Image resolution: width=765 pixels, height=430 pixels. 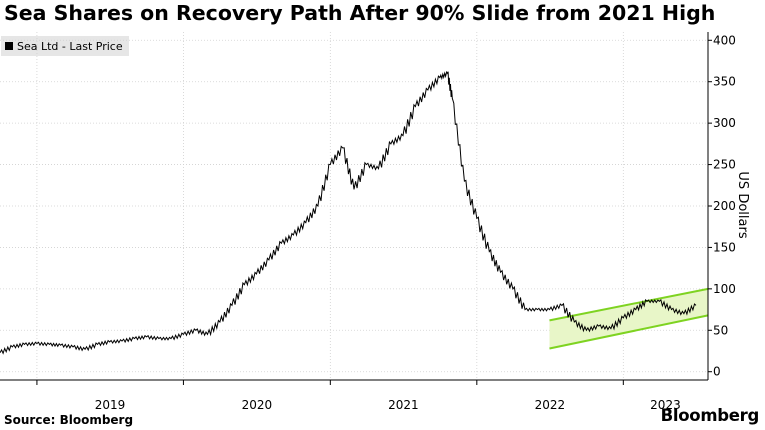 I want to click on x-tick-label: 2019, so click(x=110, y=405).